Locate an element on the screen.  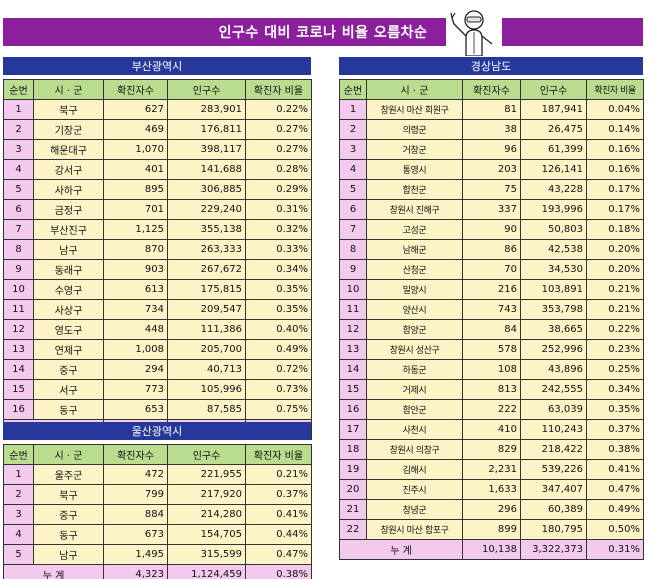
region-cell: 사천시 is located at coordinates (414, 429).